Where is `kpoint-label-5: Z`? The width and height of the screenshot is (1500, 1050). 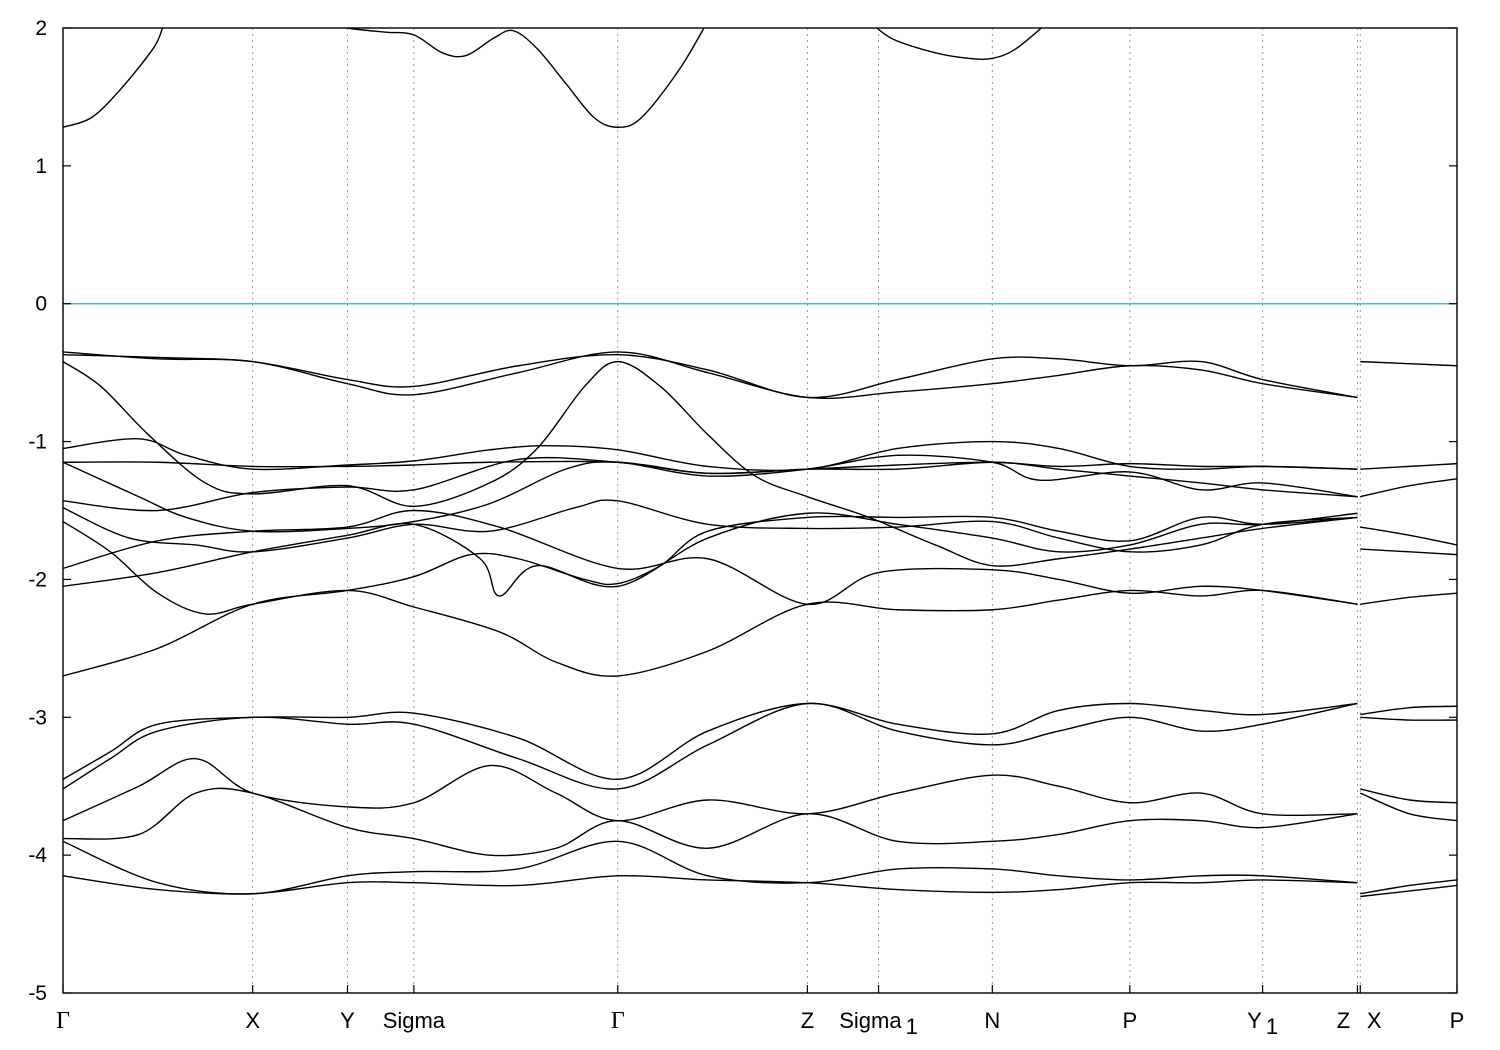 kpoint-label-5: Z is located at coordinates (807, 1020).